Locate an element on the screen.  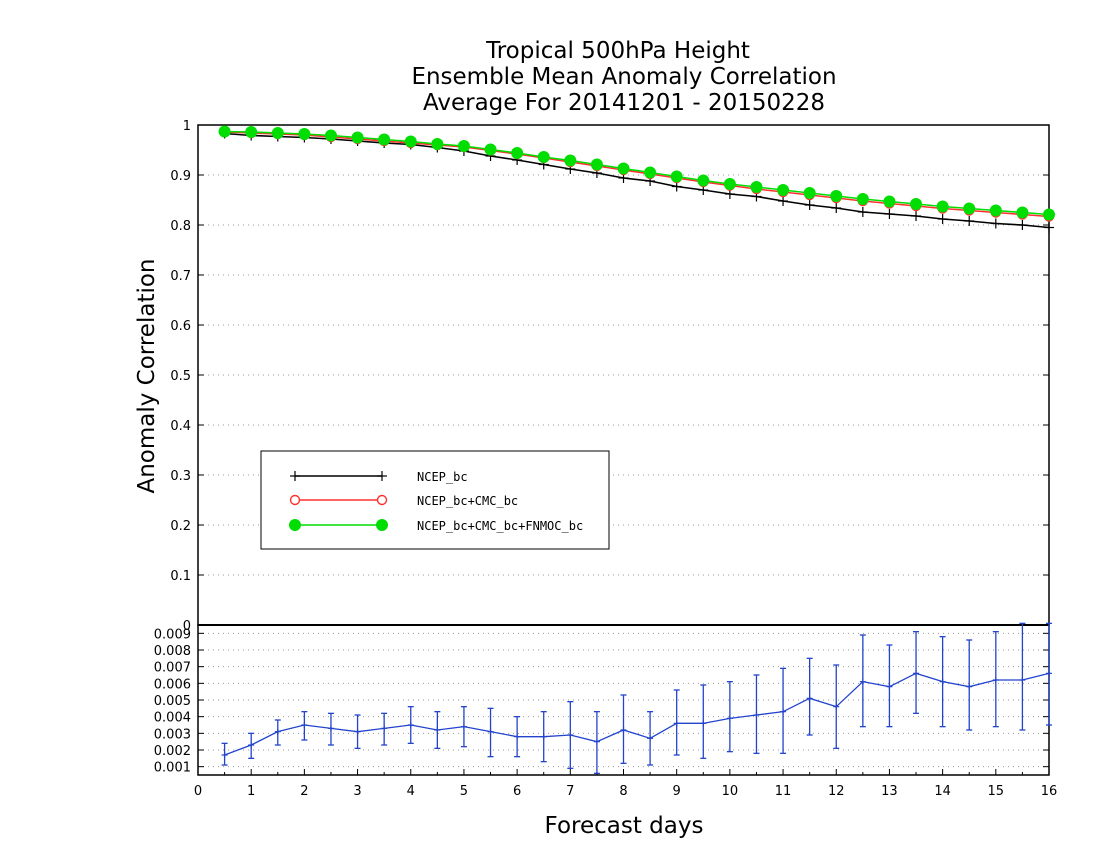
x-tick-label: 11 is located at coordinates (783, 791).